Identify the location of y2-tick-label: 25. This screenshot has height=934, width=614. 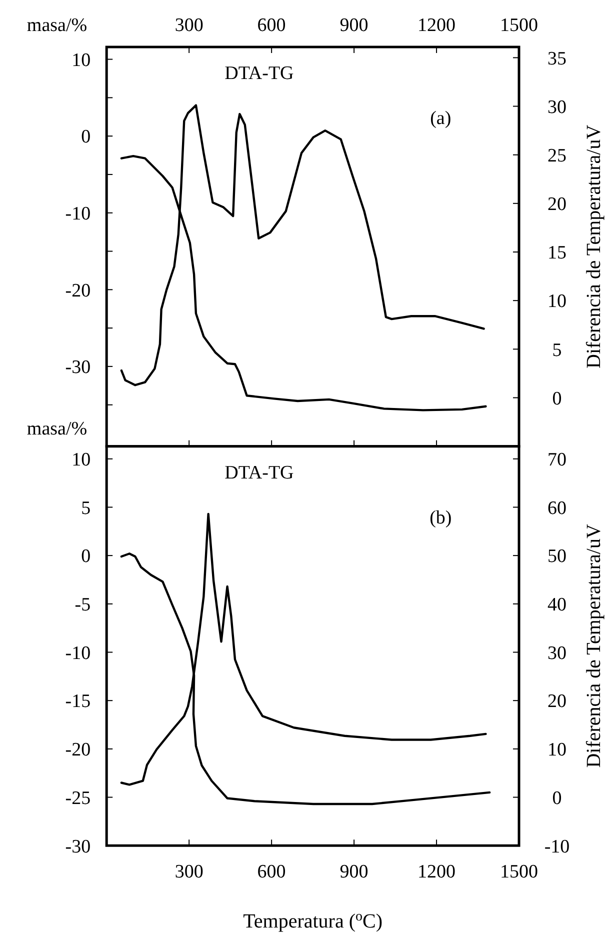
(557, 155).